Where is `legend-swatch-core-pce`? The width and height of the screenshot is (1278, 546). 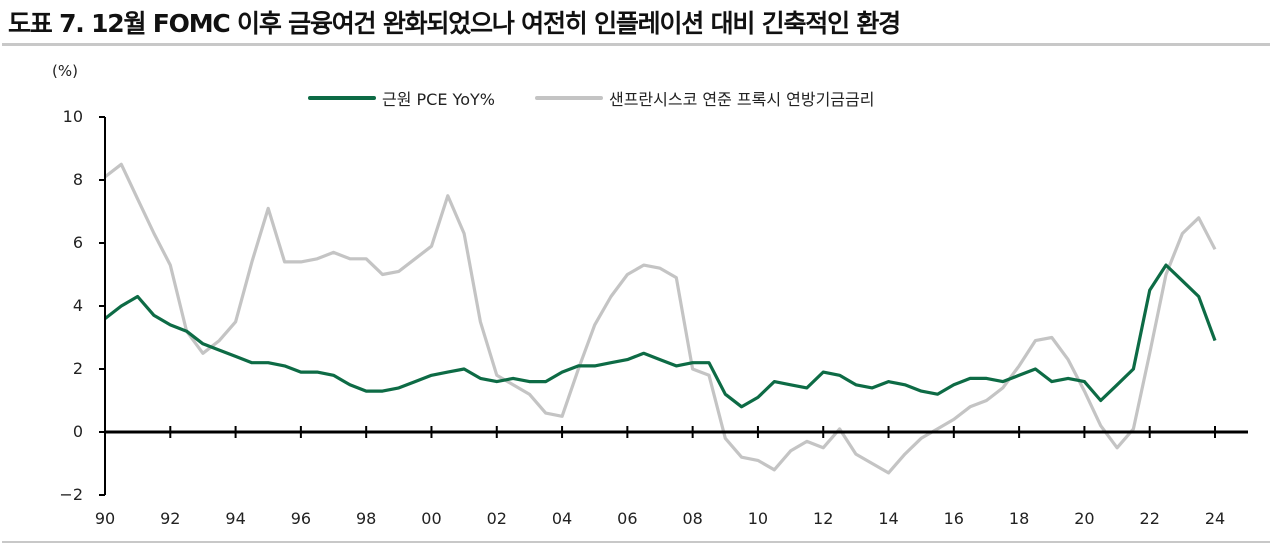 legend-swatch-core-pce is located at coordinates (342, 98).